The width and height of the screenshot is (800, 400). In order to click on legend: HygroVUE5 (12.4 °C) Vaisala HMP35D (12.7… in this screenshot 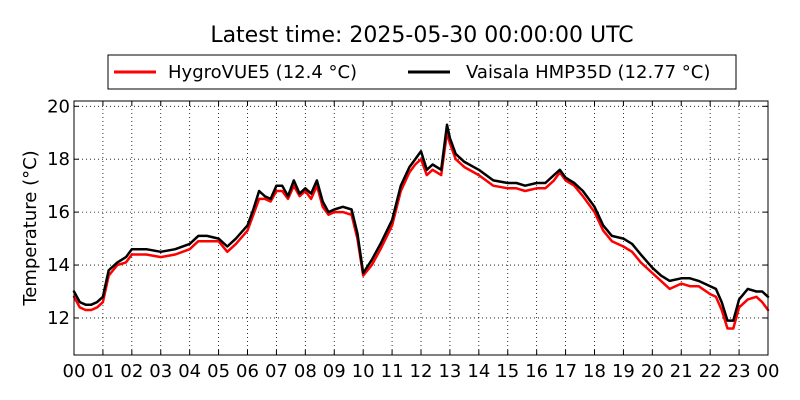, I will do `click(422, 72)`.